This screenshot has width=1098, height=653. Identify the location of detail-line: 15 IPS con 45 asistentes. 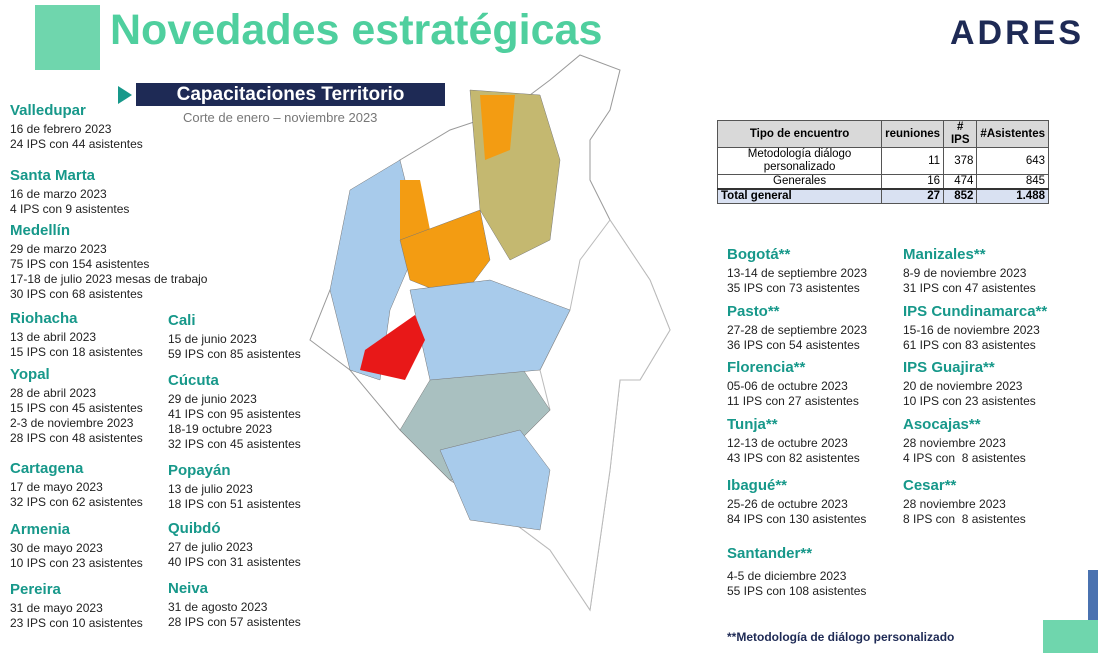
(76, 408).